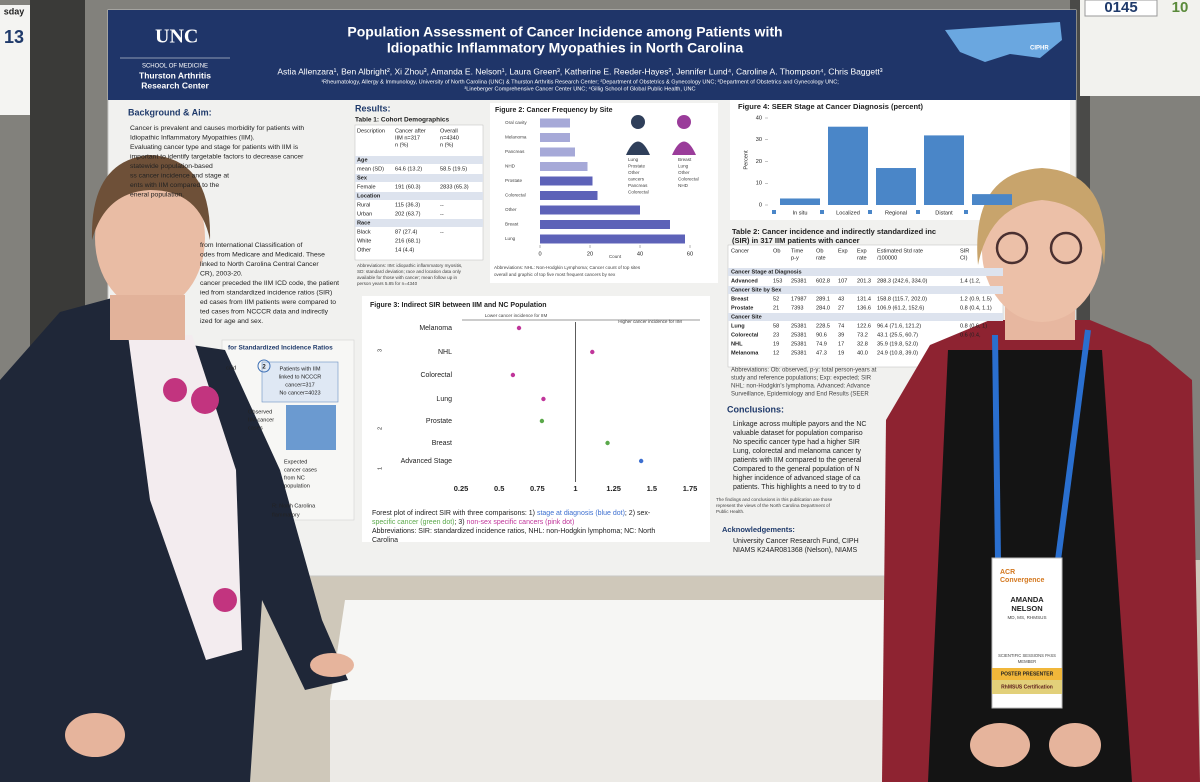  Describe the element at coordinates (776, 344) in the screenshot. I see `table-cell: 19` at that location.